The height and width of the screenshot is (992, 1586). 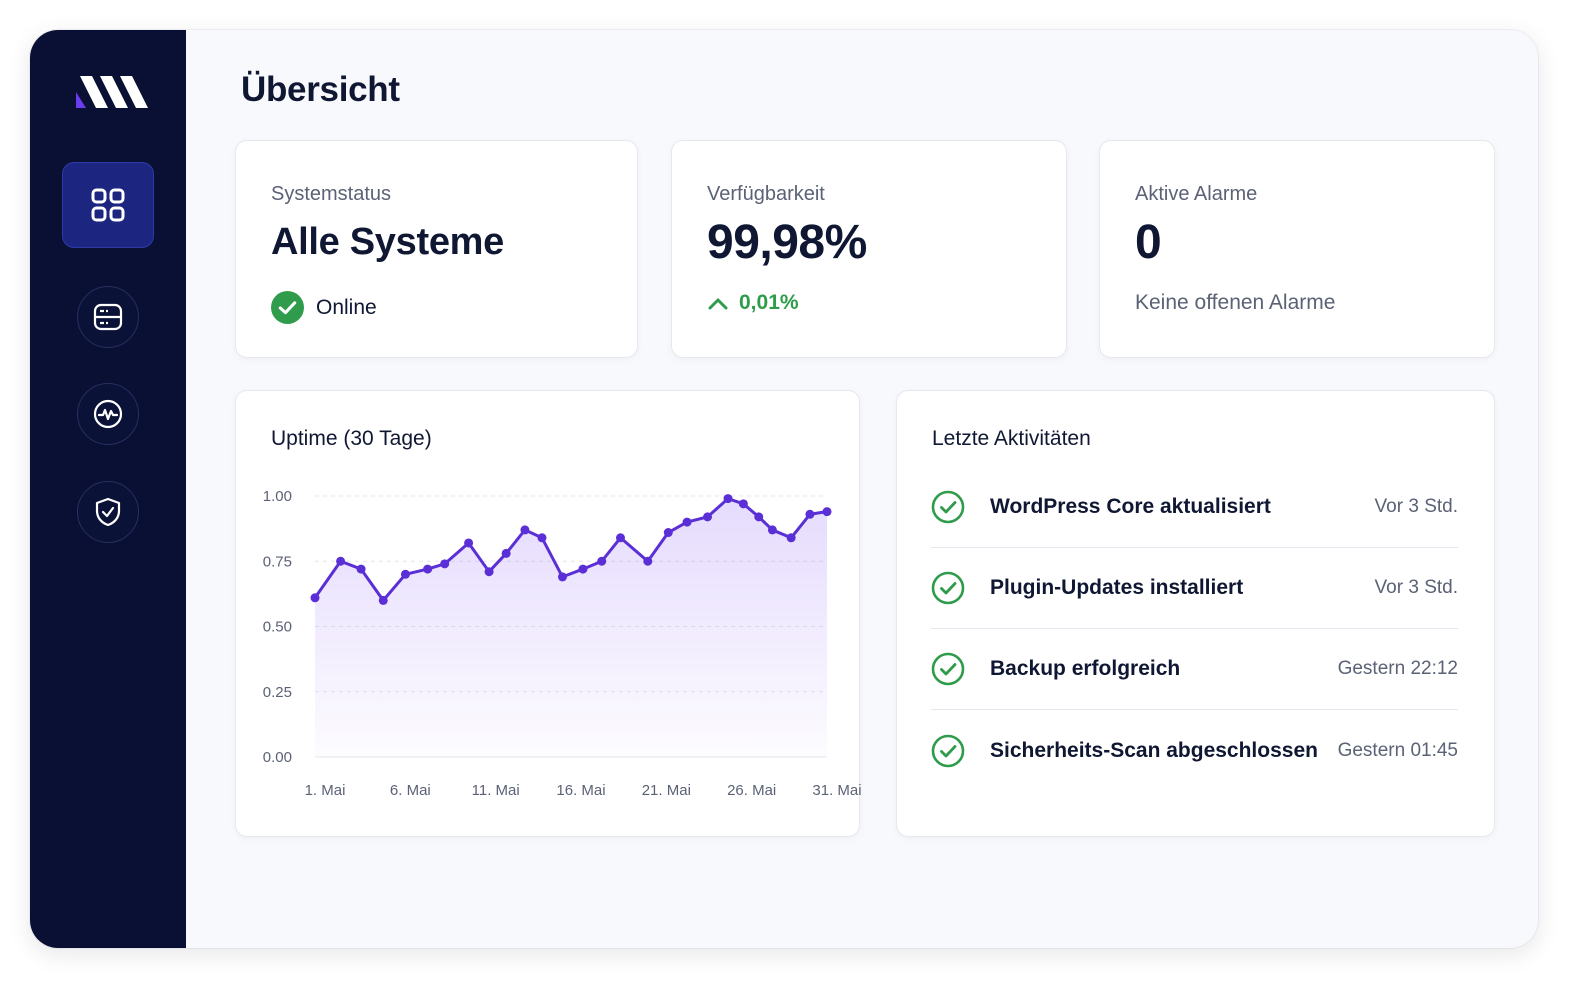 I want to click on x-tick-label: 1. Mai, so click(x=325, y=790).